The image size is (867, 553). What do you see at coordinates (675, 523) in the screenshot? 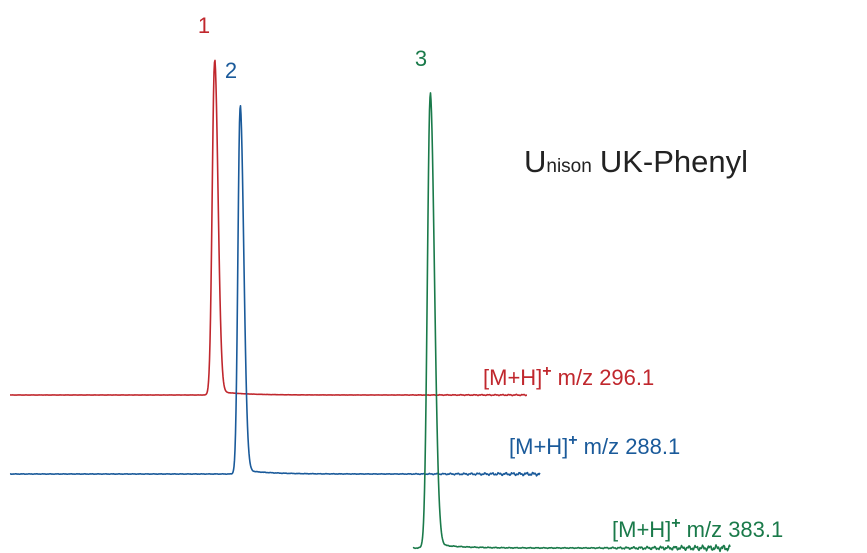
I see `charge-3: +` at bounding box center [675, 523].